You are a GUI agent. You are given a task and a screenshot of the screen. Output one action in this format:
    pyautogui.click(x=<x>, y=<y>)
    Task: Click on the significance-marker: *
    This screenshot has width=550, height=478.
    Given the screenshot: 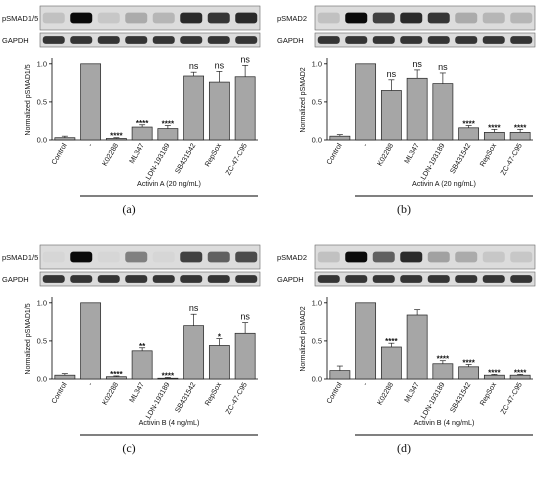 What is the action you would take?
    pyautogui.click(x=220, y=337)
    